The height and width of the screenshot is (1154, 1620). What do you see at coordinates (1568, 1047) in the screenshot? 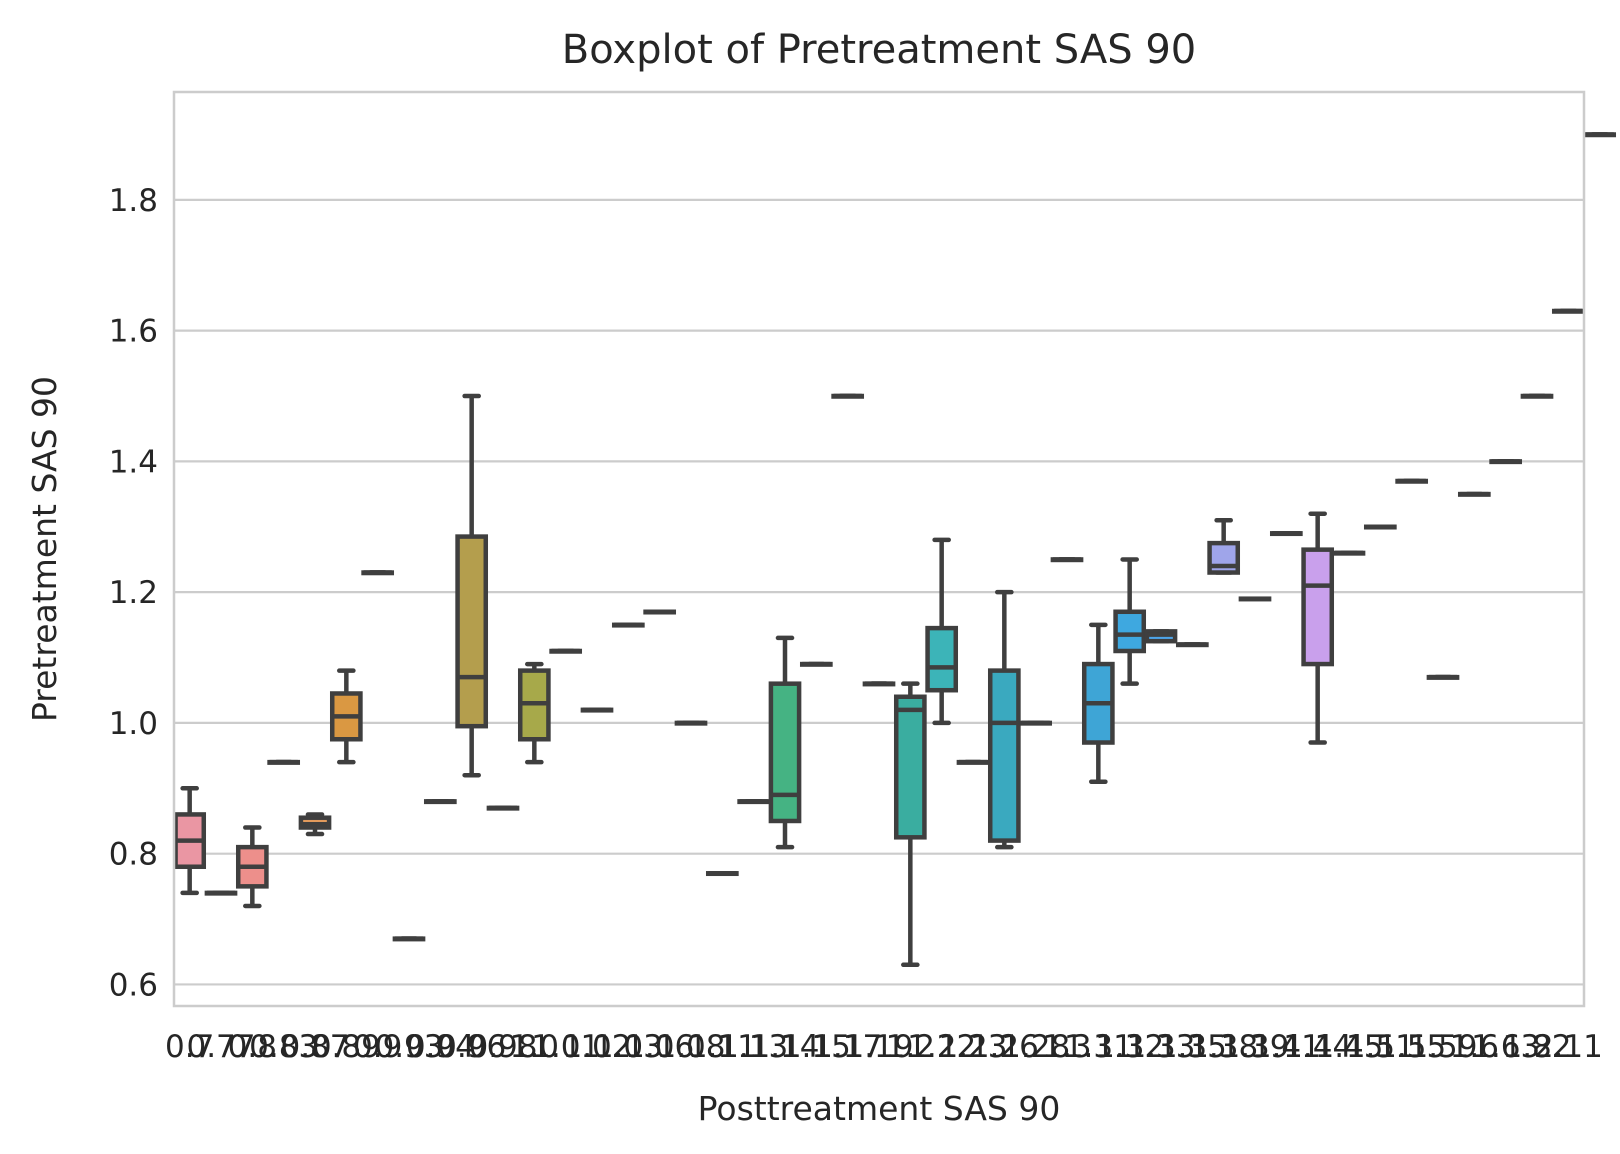
I see `x-tick-label: 2.11` at bounding box center [1568, 1047].